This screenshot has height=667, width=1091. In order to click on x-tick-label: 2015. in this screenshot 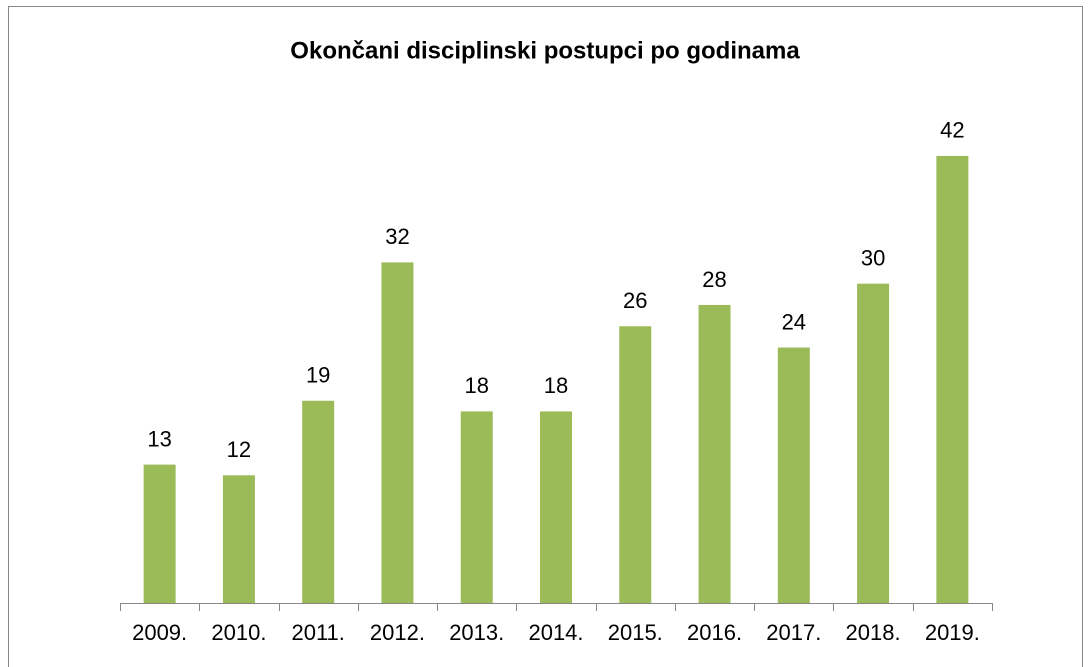, I will do `click(635, 632)`.